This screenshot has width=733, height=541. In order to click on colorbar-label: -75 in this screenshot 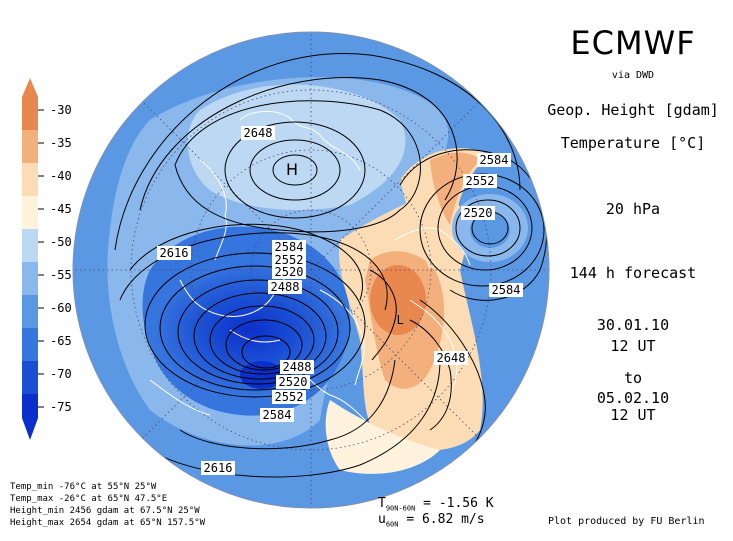, I will do `click(61, 407)`.